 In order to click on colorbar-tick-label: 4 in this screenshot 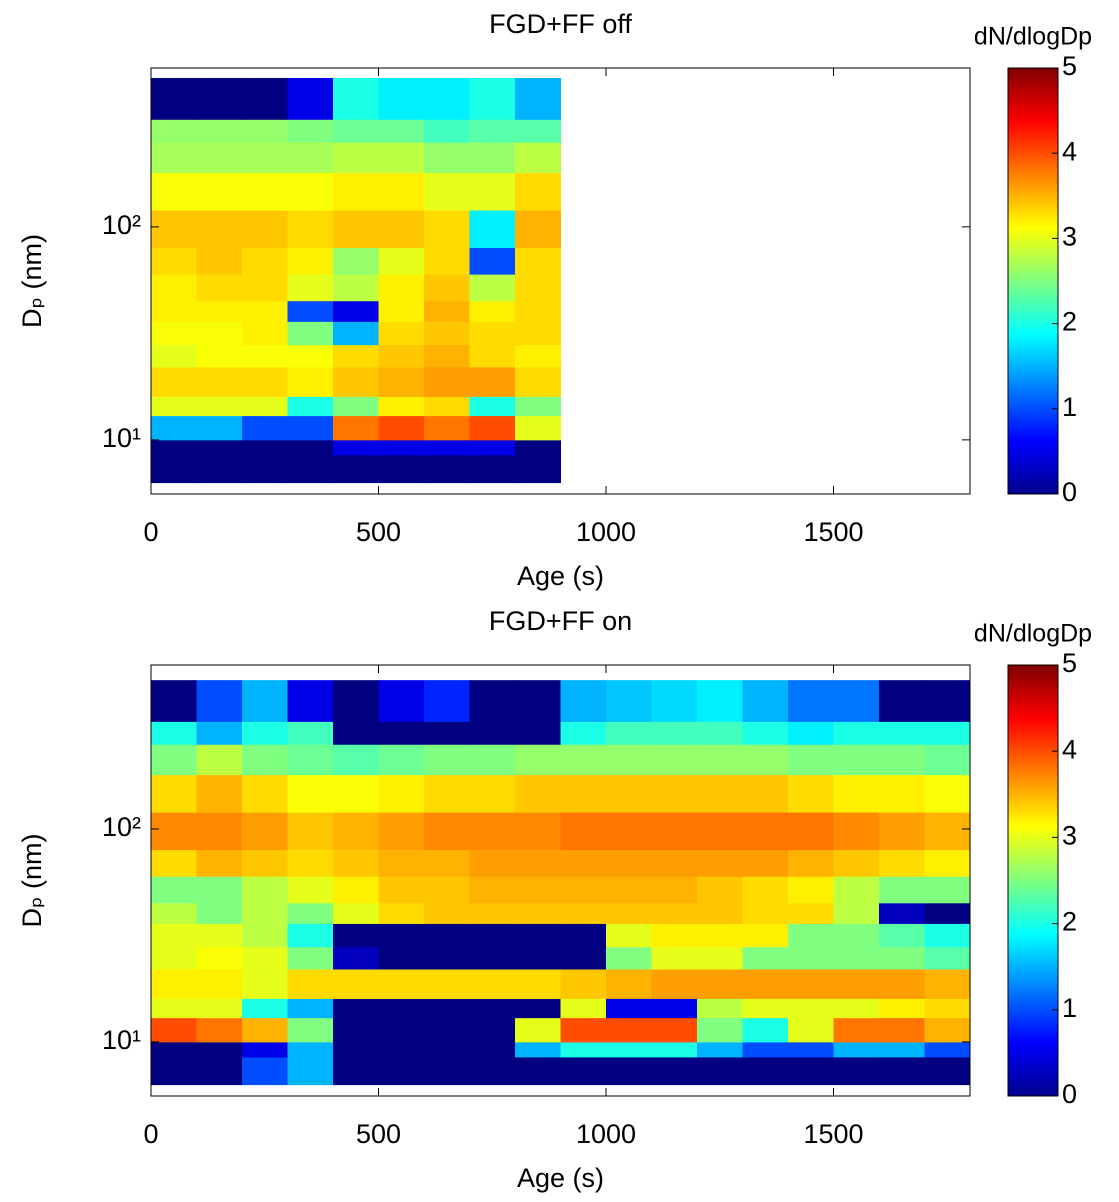, I will do `click(1069, 749)`.